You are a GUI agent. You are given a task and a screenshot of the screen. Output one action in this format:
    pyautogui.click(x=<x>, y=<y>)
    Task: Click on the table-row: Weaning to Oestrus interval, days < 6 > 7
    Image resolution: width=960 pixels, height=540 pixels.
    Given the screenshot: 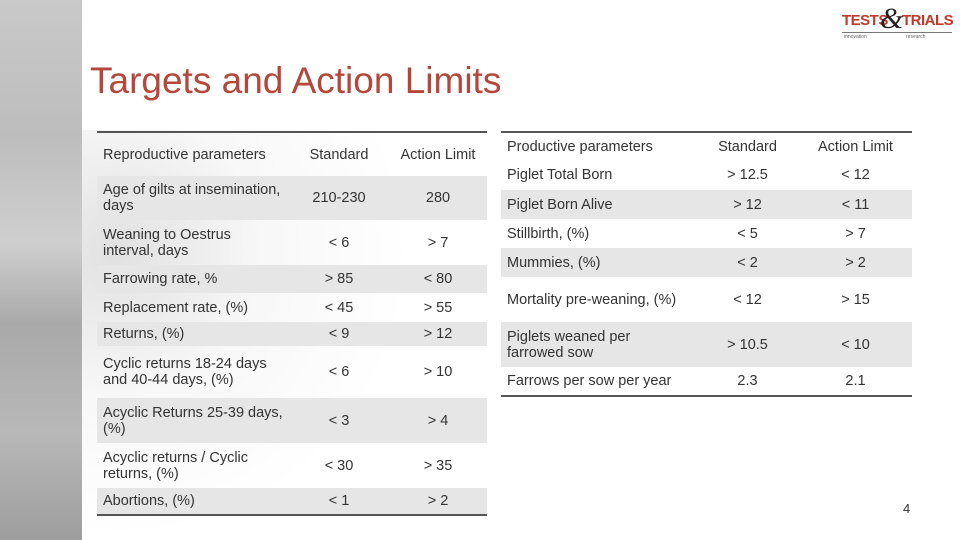 What is the action you would take?
    pyautogui.click(x=292, y=242)
    